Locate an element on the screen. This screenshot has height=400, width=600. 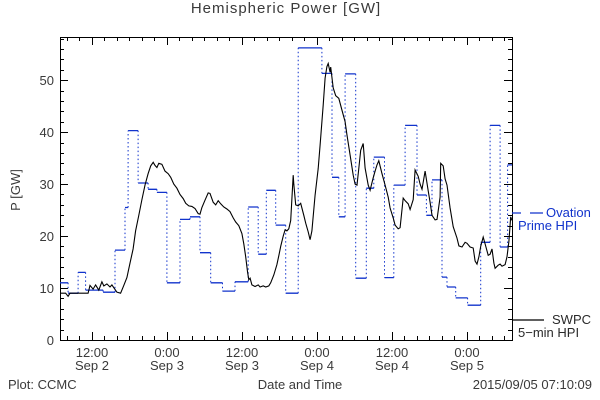
legend-swpc-line2: 5−min HPI is located at coordinates (549, 332).